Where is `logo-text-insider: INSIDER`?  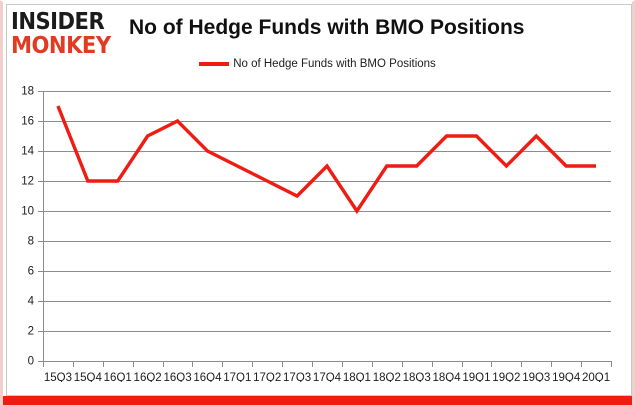
logo-text-insider: INSIDER is located at coordinates (58, 22).